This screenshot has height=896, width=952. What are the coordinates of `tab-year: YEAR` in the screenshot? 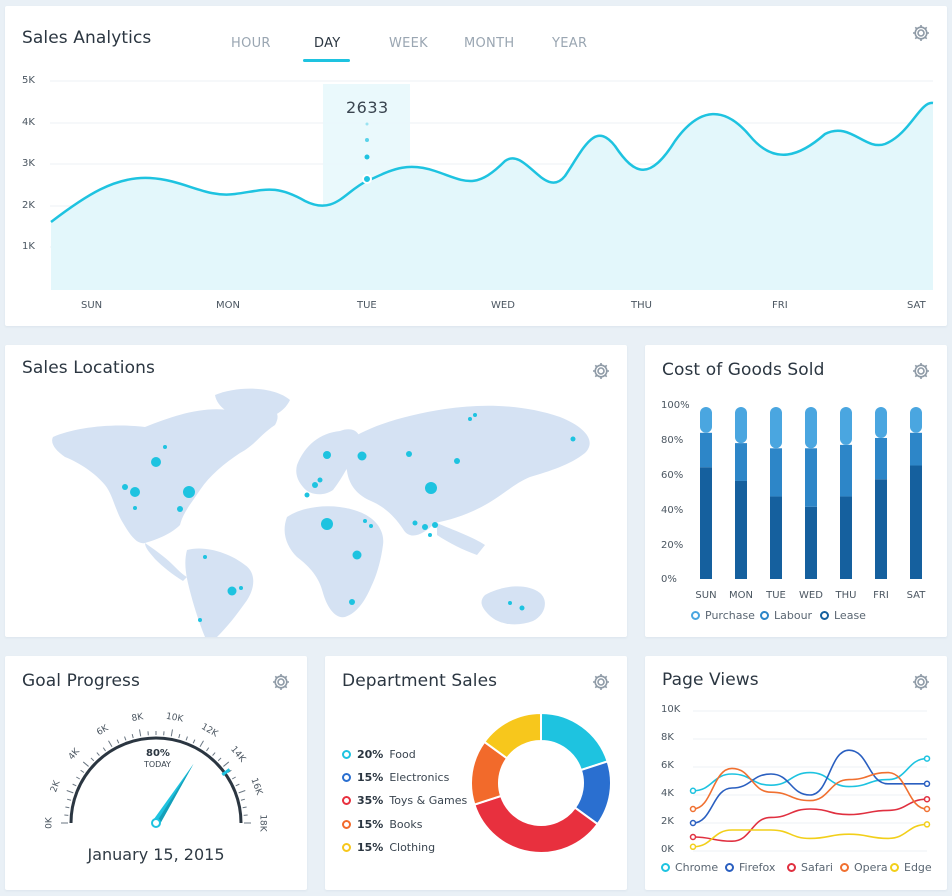 It's located at (570, 43).